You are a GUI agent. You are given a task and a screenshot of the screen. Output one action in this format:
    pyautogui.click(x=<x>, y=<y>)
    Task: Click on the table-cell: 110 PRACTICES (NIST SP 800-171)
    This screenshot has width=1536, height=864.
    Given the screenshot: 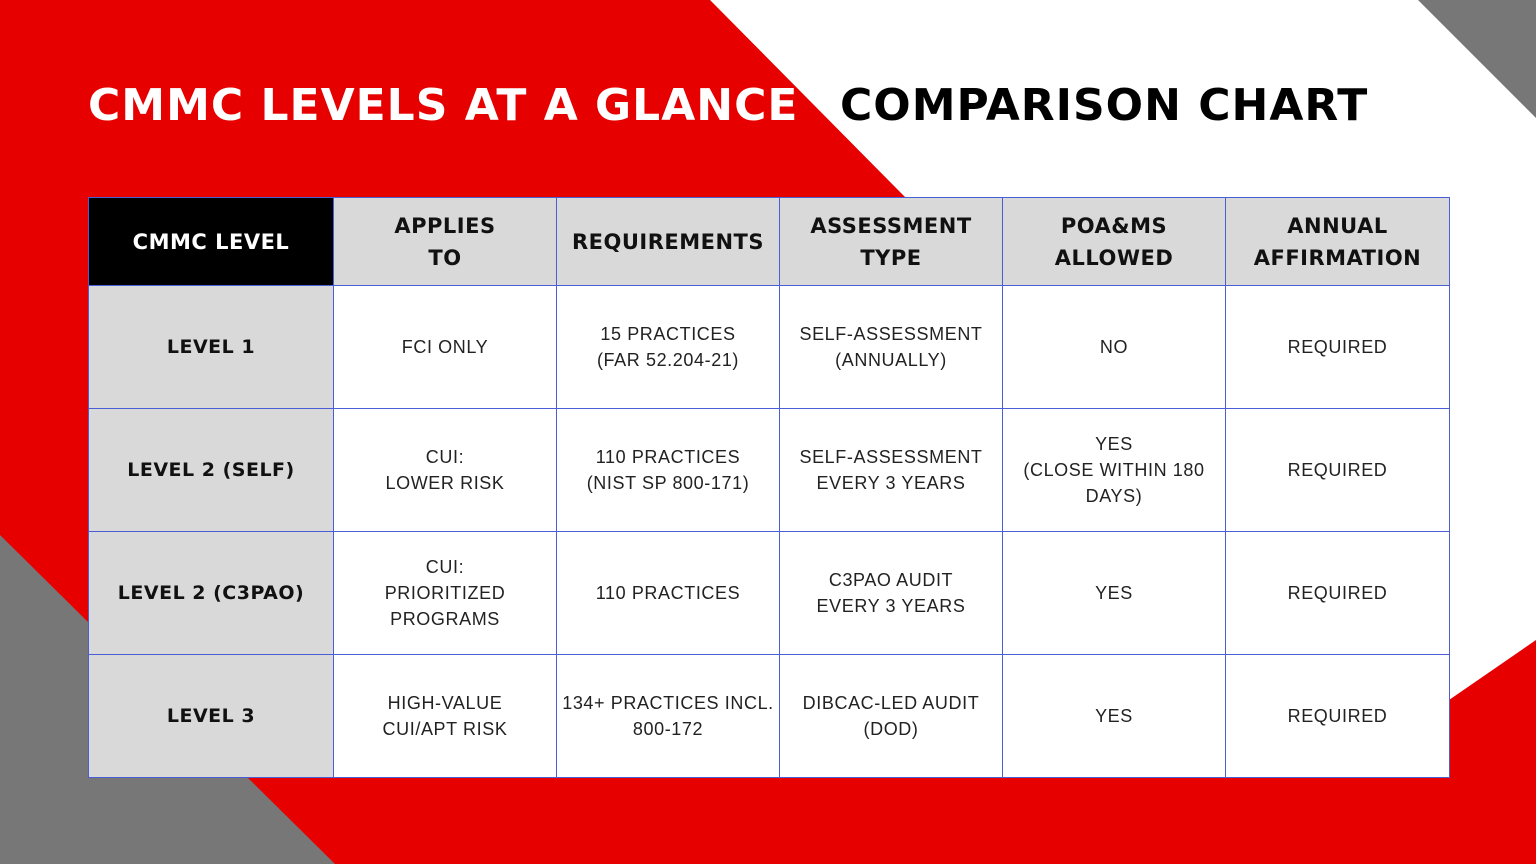 What is the action you would take?
    pyautogui.click(x=668, y=470)
    